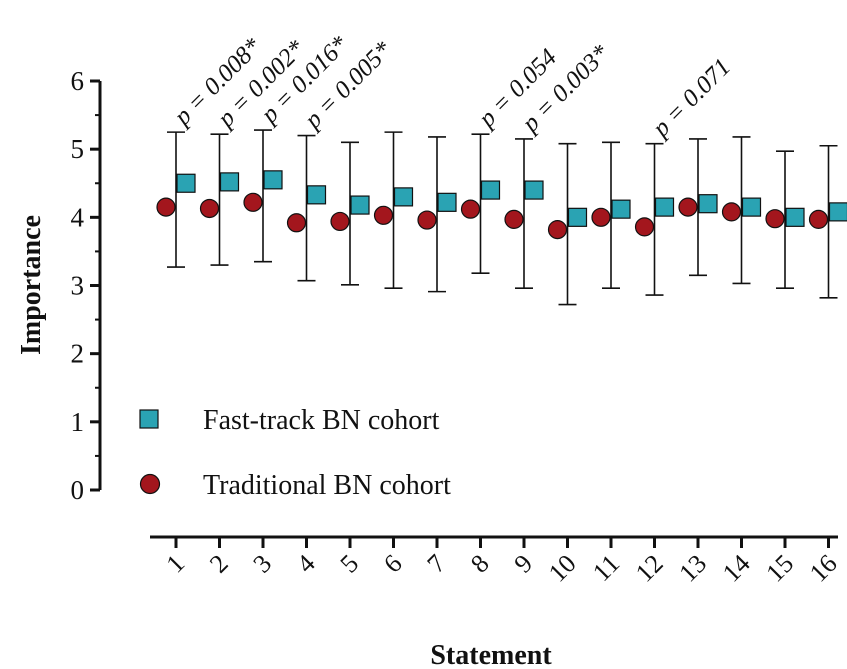 This screenshot has width=847, height=669. Describe the element at coordinates (779, 568) in the screenshot. I see `x-tick-label: 15` at that location.